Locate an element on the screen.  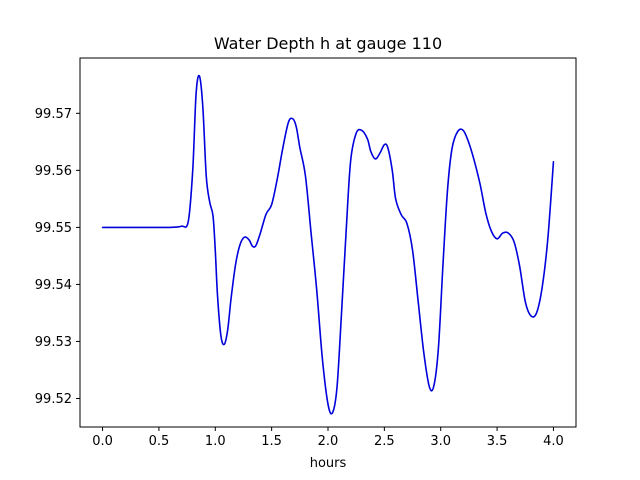
y-tick-label: 99.52 is located at coordinates (53, 399).